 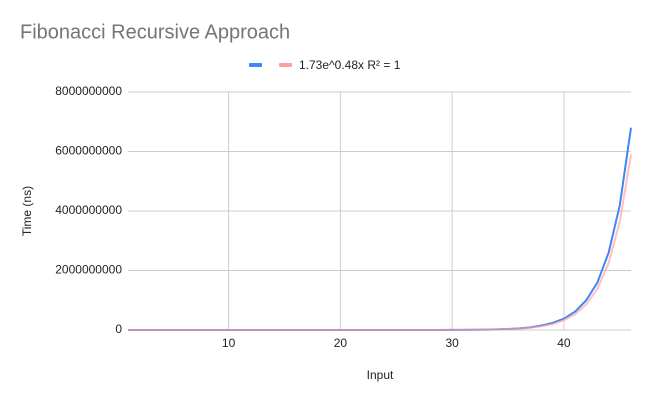 What do you see at coordinates (229, 343) in the screenshot?
I see `x-tick-label: 10` at bounding box center [229, 343].